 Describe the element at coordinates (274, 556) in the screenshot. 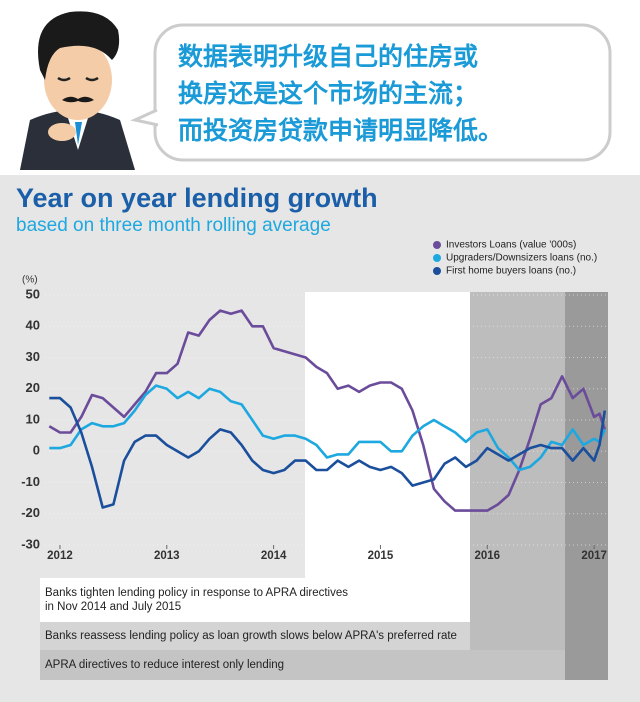

I see `x-tick-label: 2014` at that location.